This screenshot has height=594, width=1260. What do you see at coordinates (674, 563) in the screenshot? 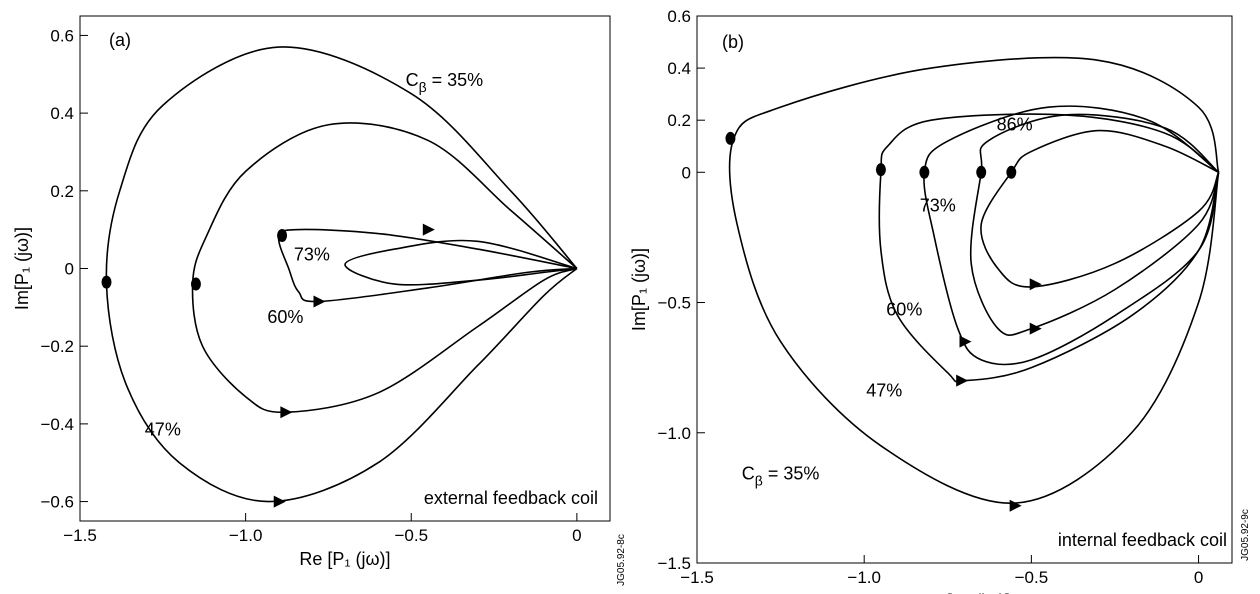
I see `y-tick-label: −1.5` at bounding box center [674, 563].